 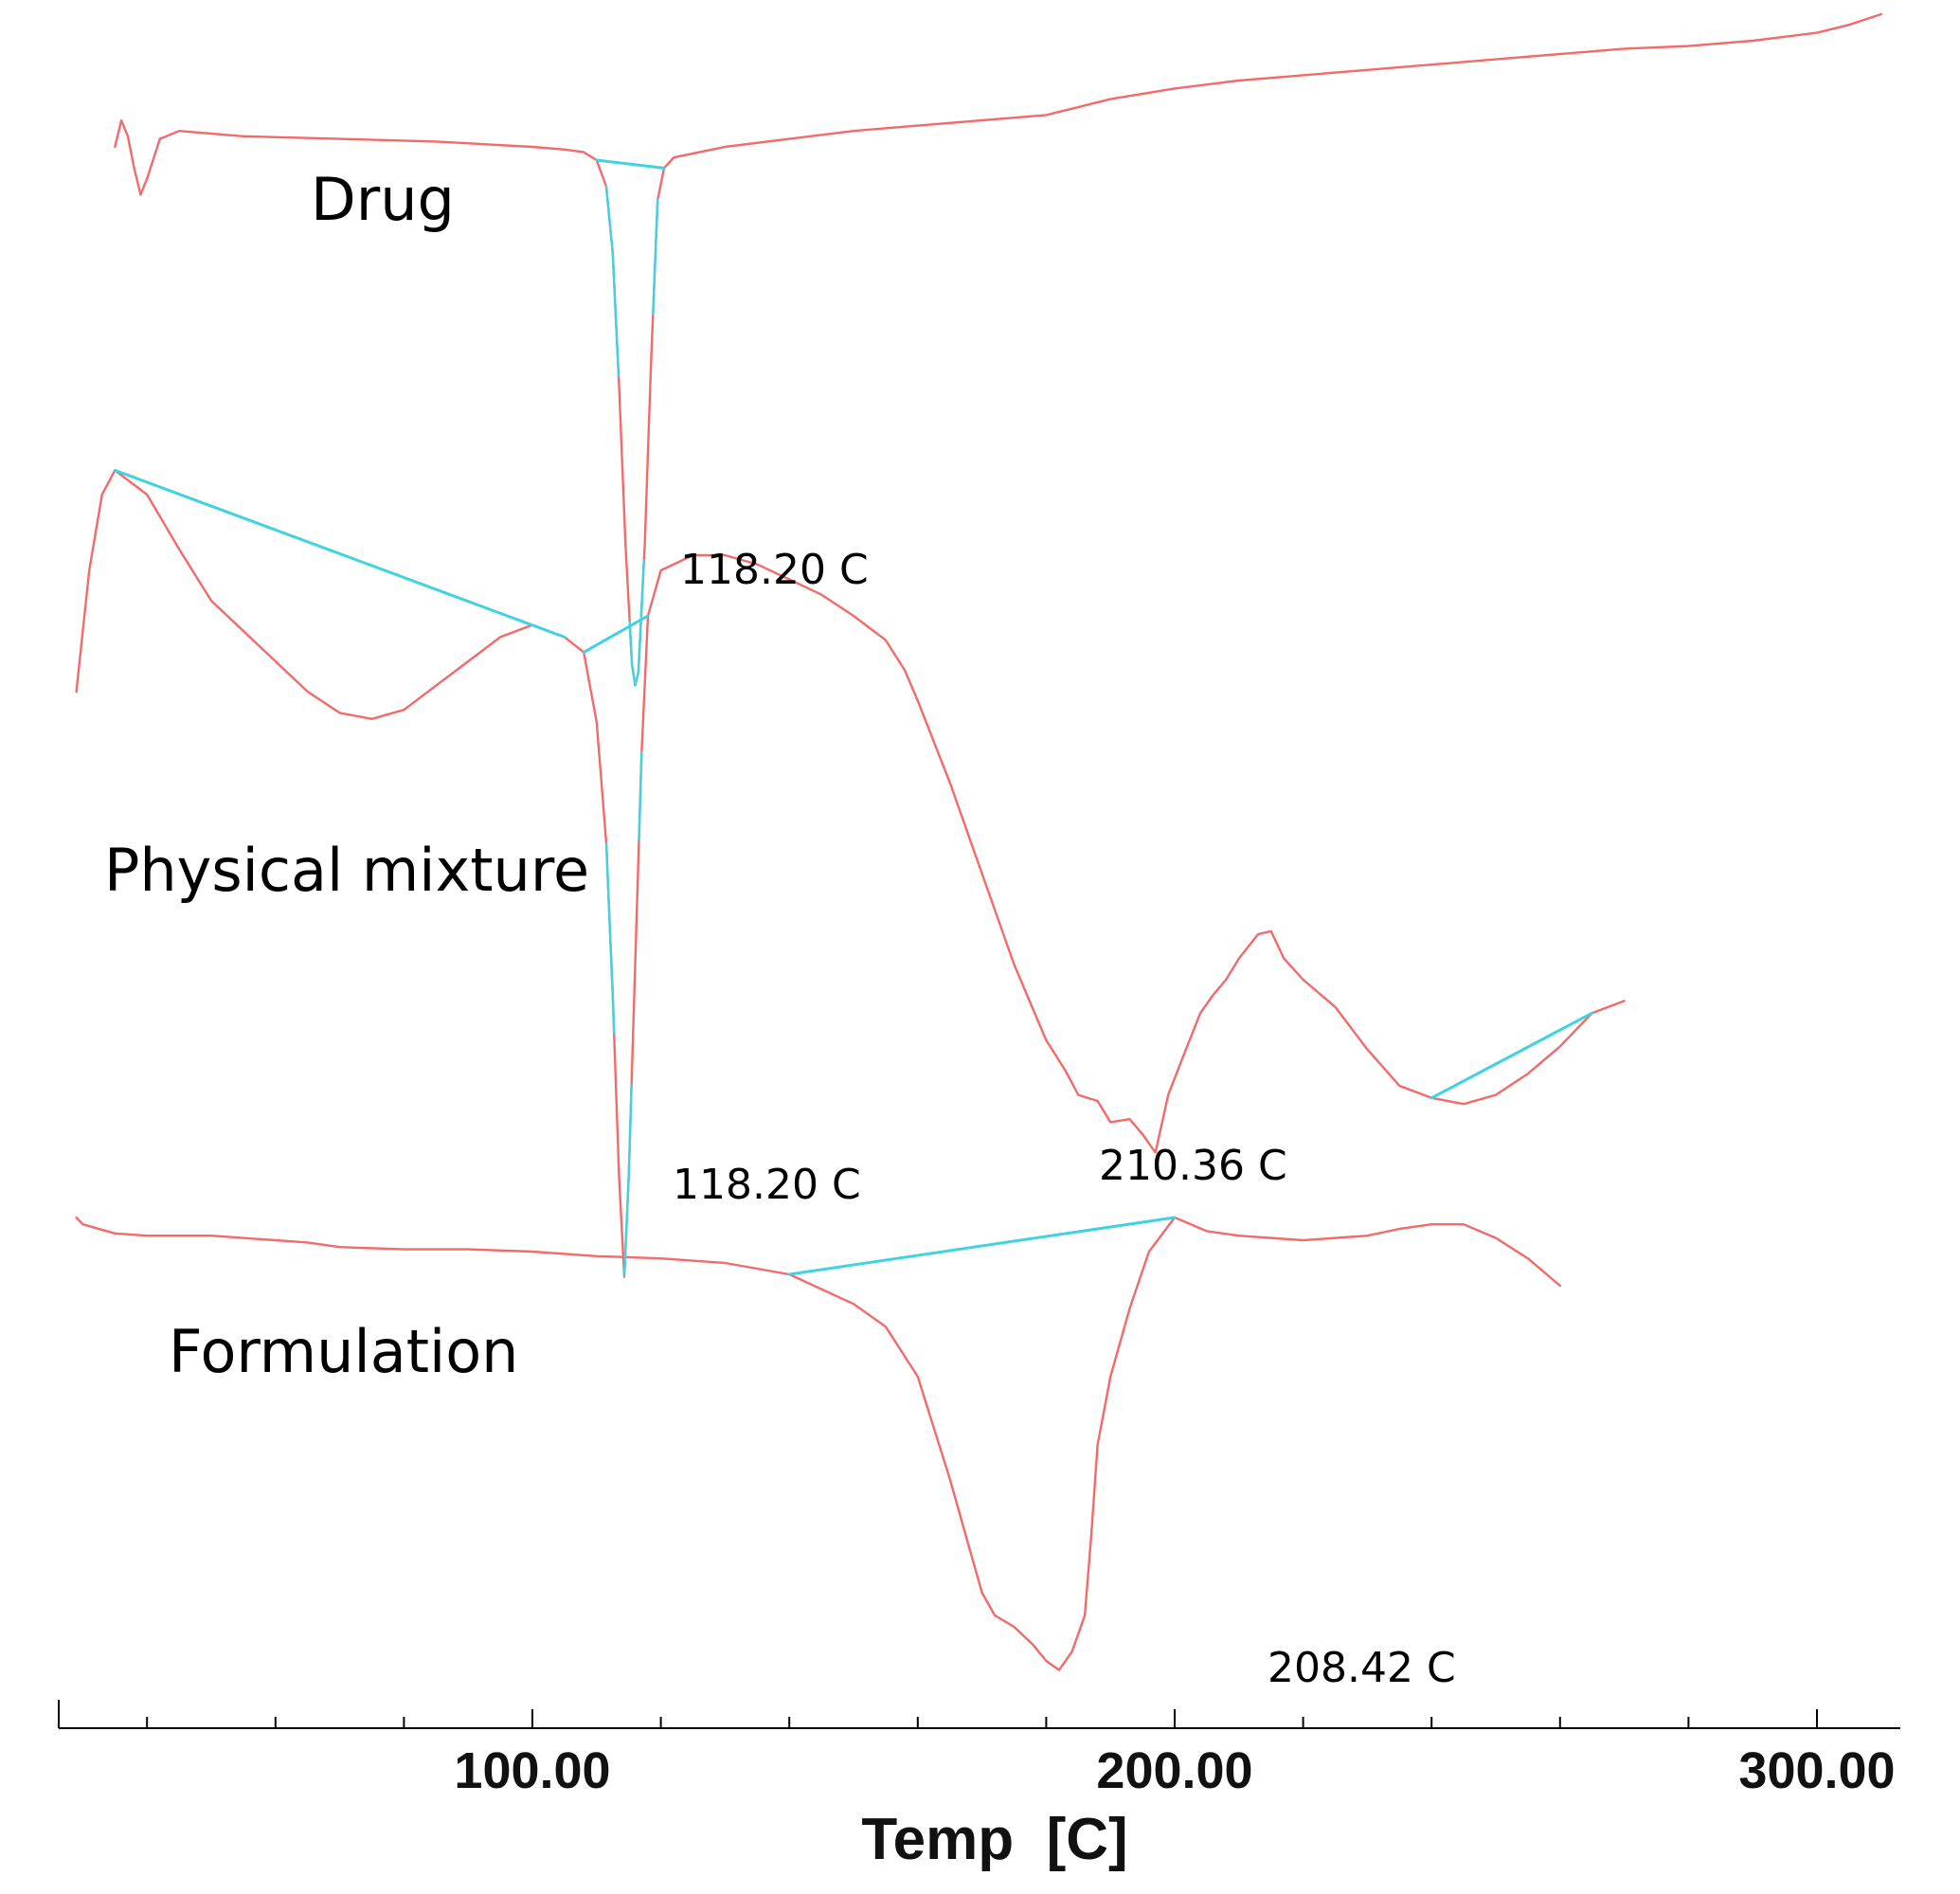 What do you see at coordinates (383, 199) in the screenshot?
I see `series-label-drug: Drug` at bounding box center [383, 199].